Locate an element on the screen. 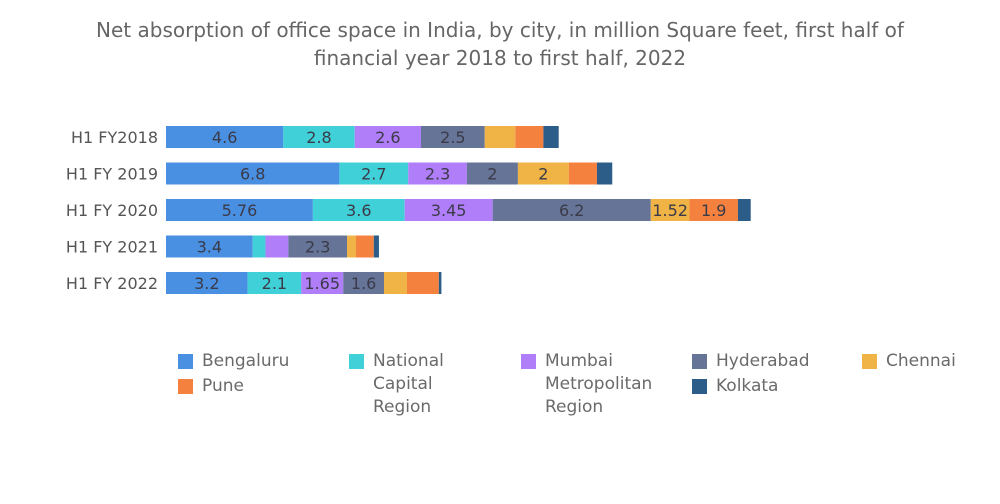  y-tick-label: H1 FY 2019 is located at coordinates (112, 174).